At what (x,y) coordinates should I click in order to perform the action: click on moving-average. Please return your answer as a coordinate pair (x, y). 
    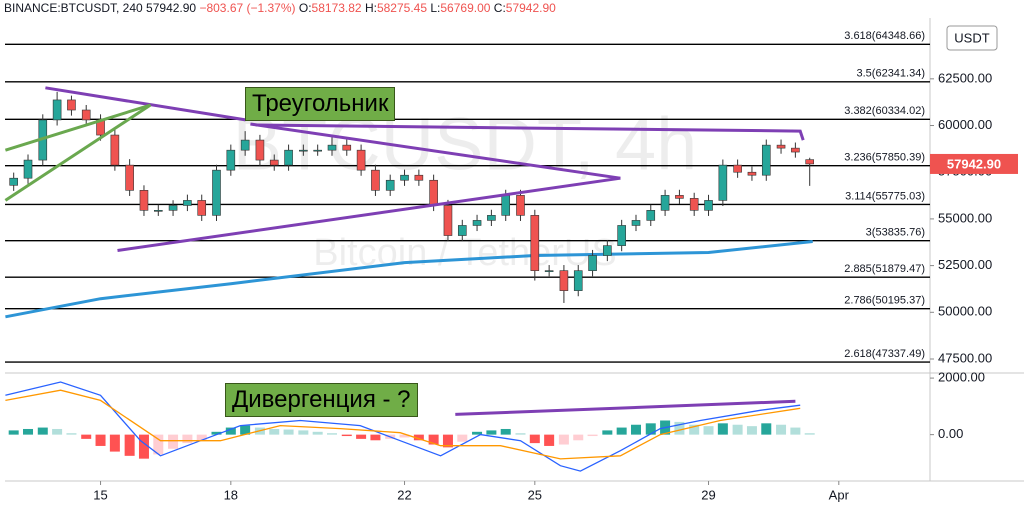
    Looking at the image, I should click on (409, 279).